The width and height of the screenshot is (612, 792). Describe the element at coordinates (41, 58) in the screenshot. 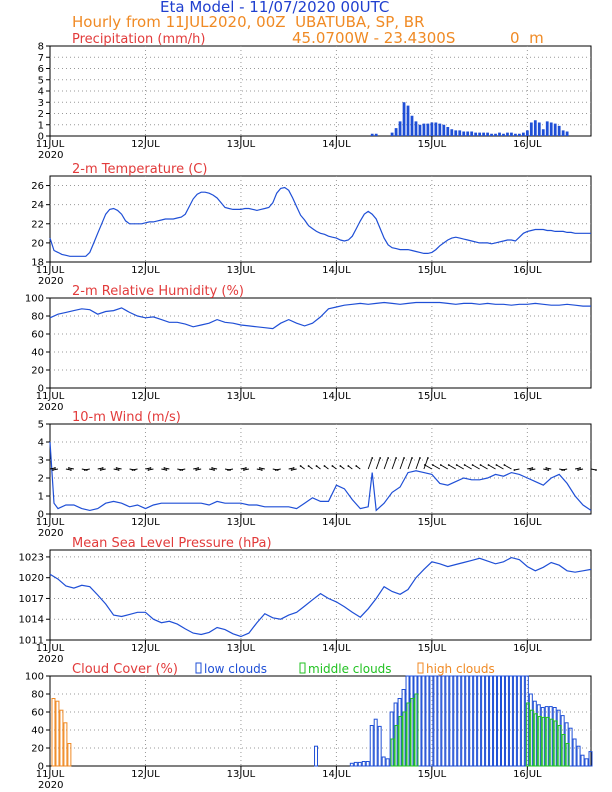

I see `y-tick-label: 7` at that location.